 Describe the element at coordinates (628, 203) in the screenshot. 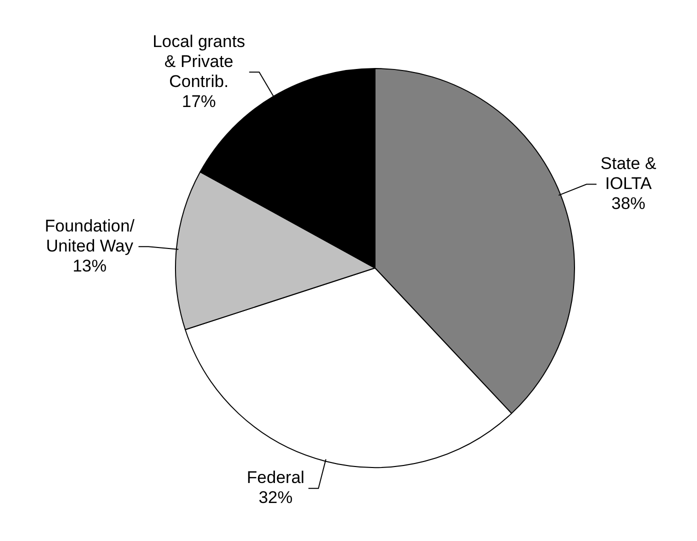

I see `data-label: 38%` at that location.